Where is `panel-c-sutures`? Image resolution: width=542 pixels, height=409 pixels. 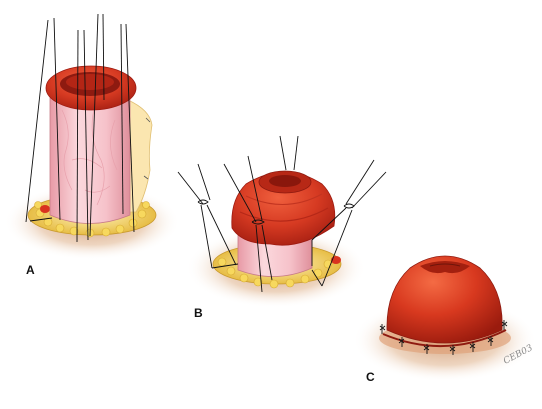 panel-c-sutures is located at coordinates (443, 337).